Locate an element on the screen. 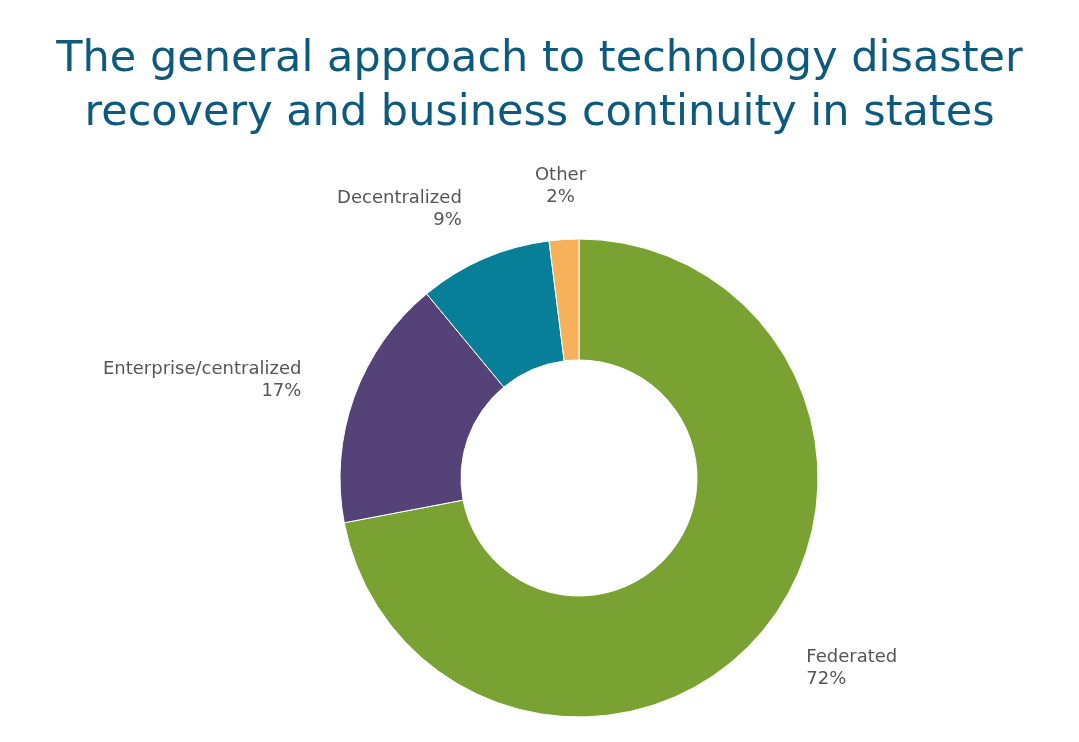 This screenshot has height=742, width=1079. slice-label: Federated is located at coordinates (852, 656).